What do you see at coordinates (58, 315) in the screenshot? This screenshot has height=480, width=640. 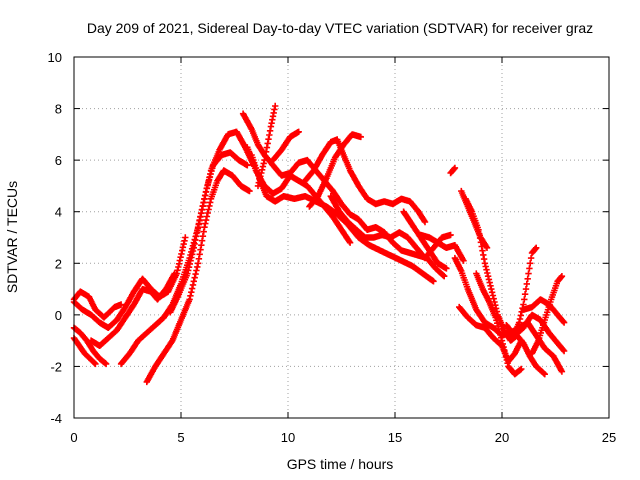 I see `y-tick-label: 0` at bounding box center [58, 315].